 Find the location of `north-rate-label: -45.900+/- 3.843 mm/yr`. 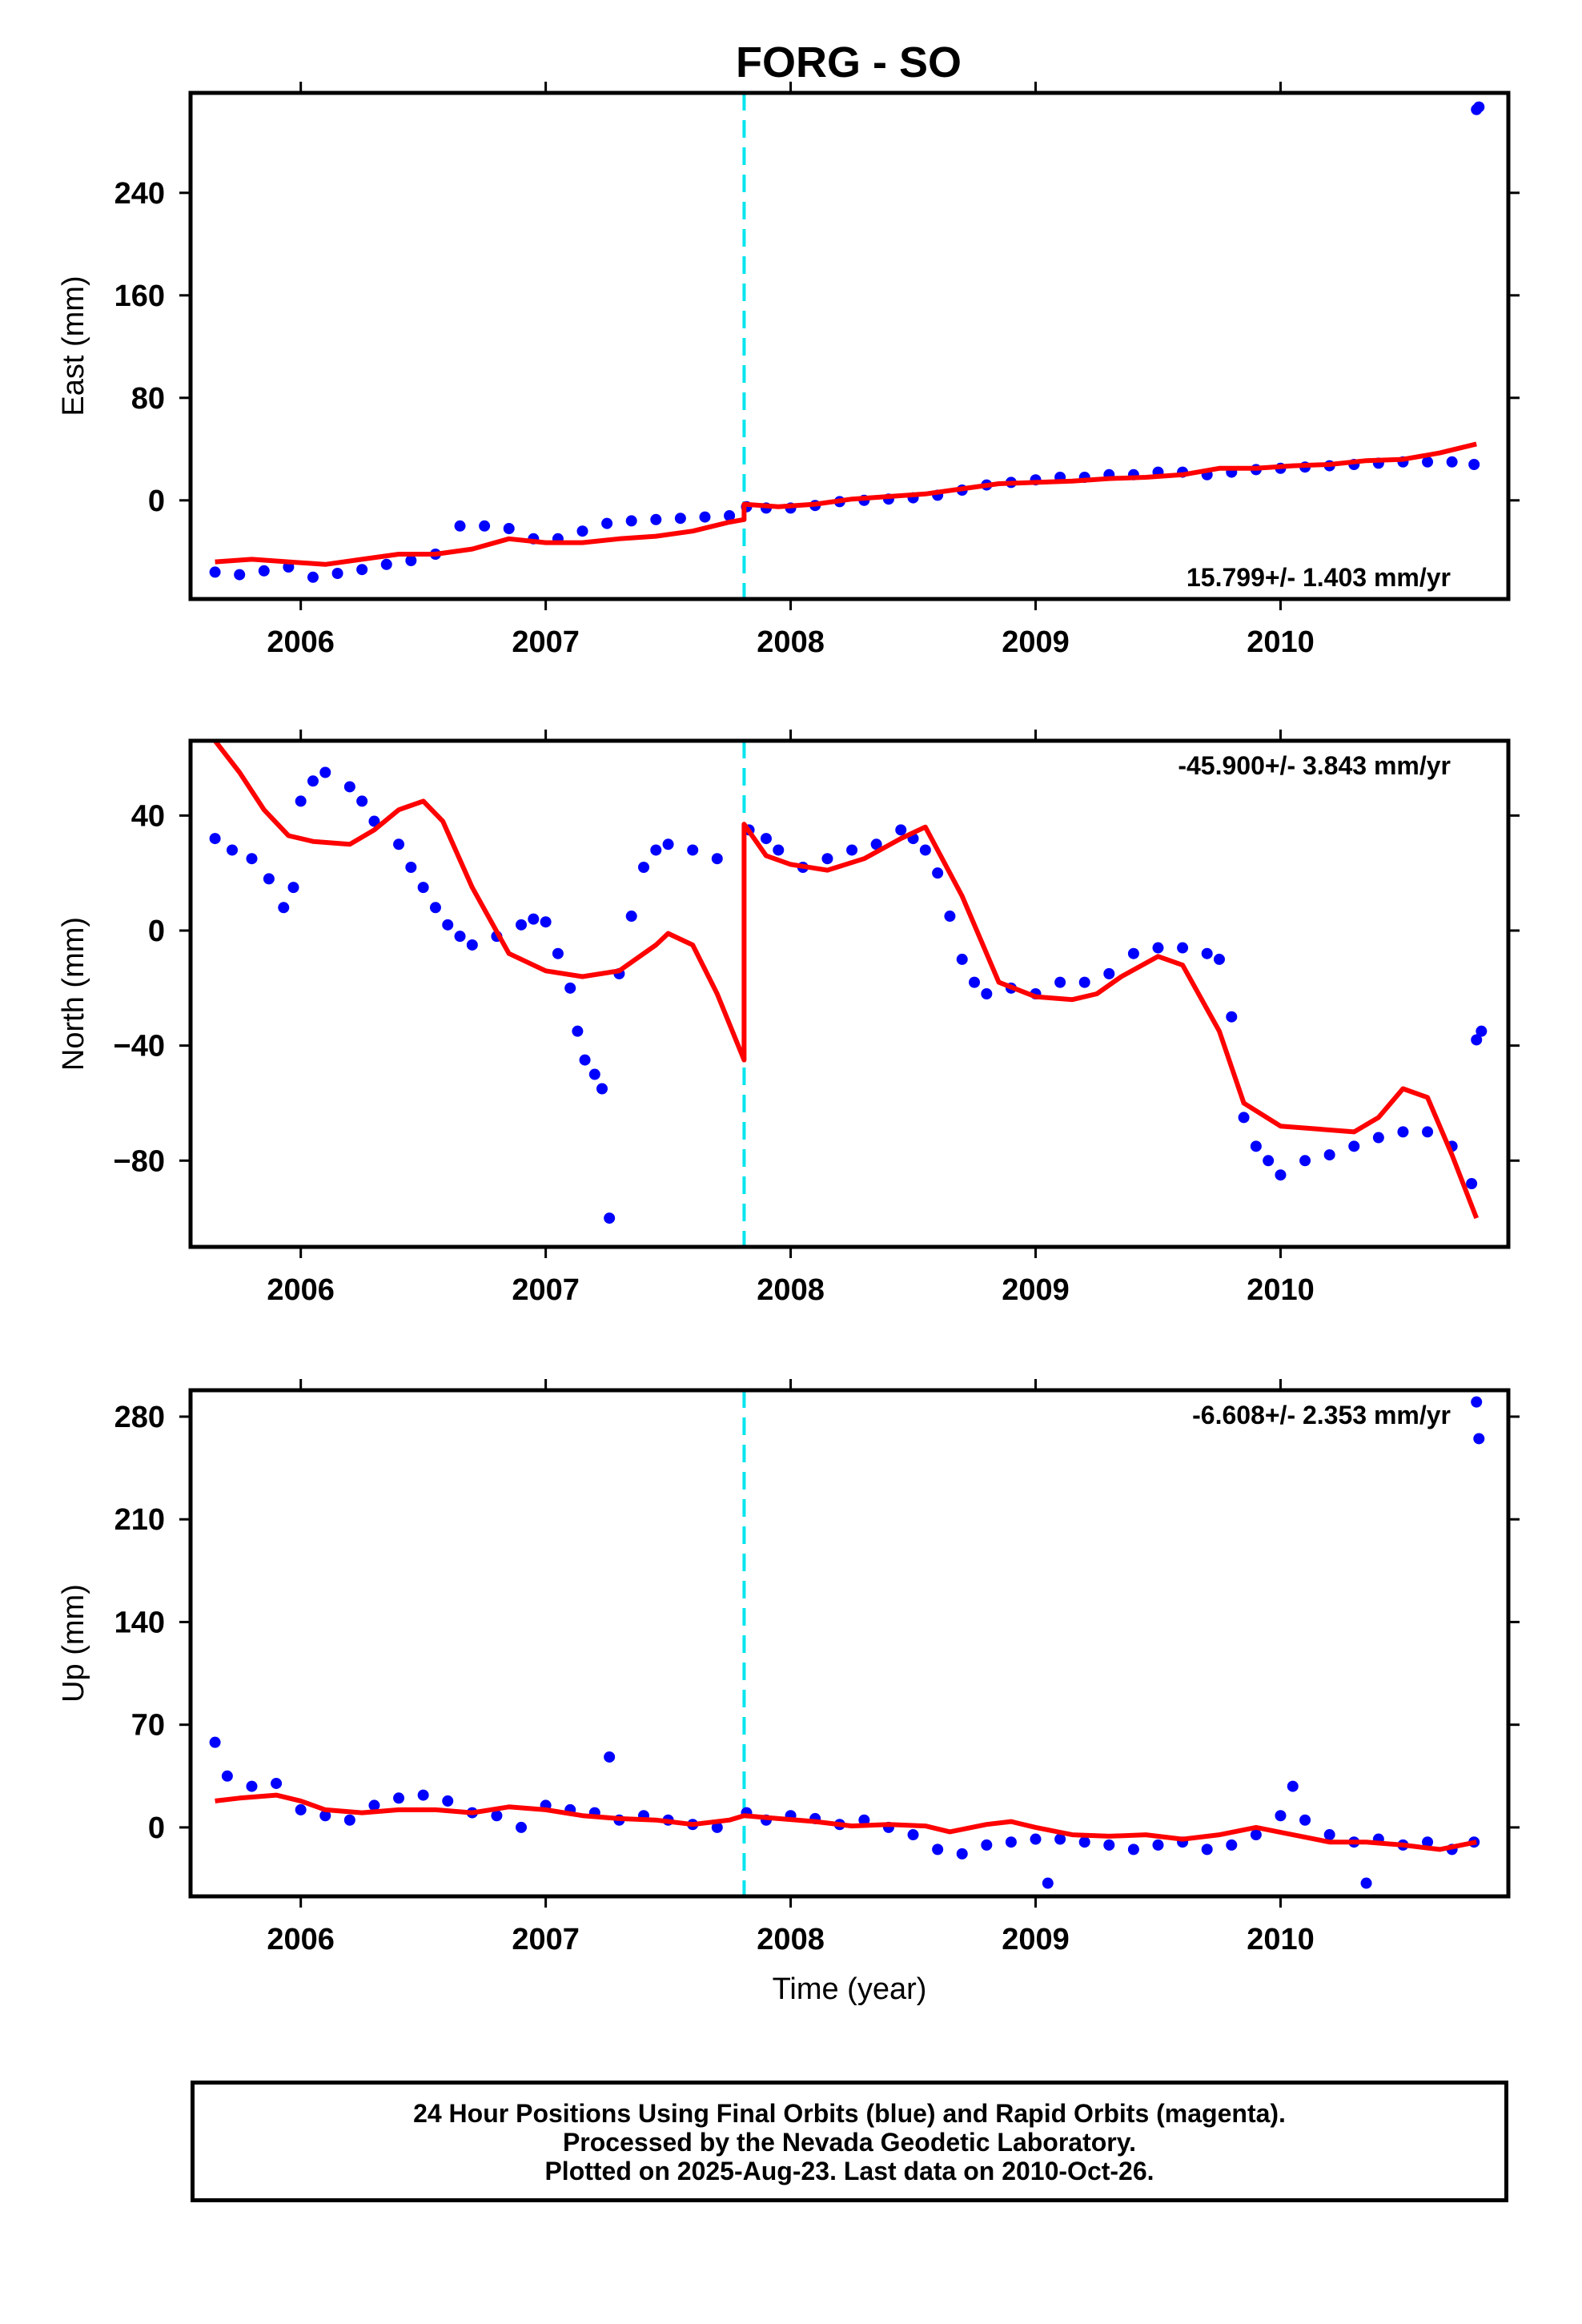

north-rate-label: -45.900+/- 3.843 mm/yr is located at coordinates (1314, 765).